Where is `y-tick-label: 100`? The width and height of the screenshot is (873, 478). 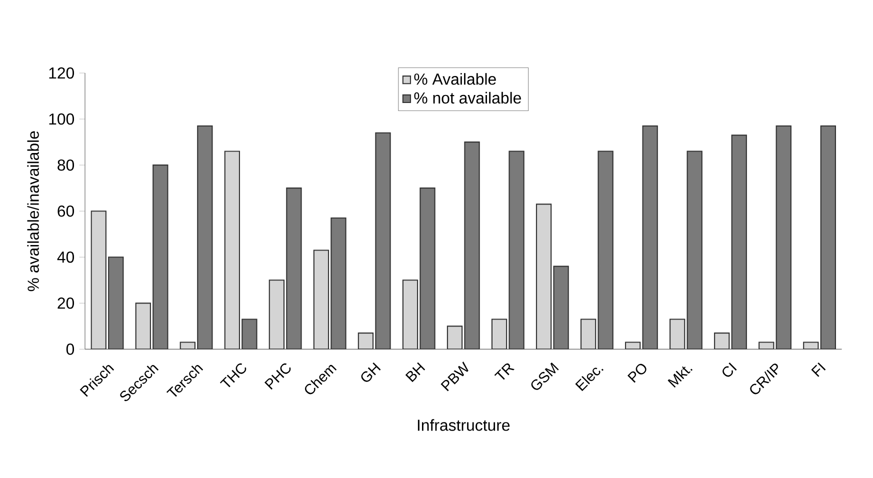 y-tick-label: 100 is located at coordinates (61, 119).